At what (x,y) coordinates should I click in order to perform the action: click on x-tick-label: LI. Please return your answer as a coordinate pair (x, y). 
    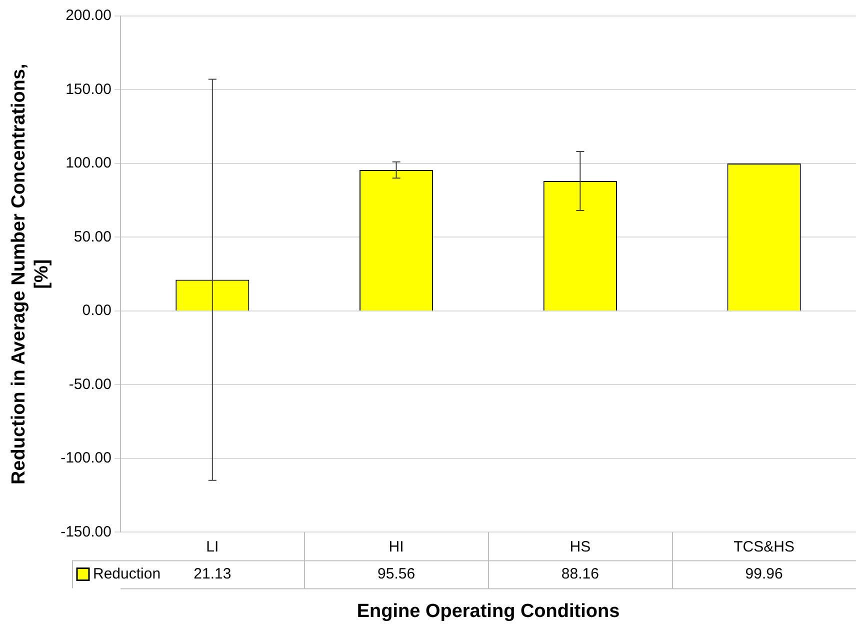
    Looking at the image, I should click on (212, 547).